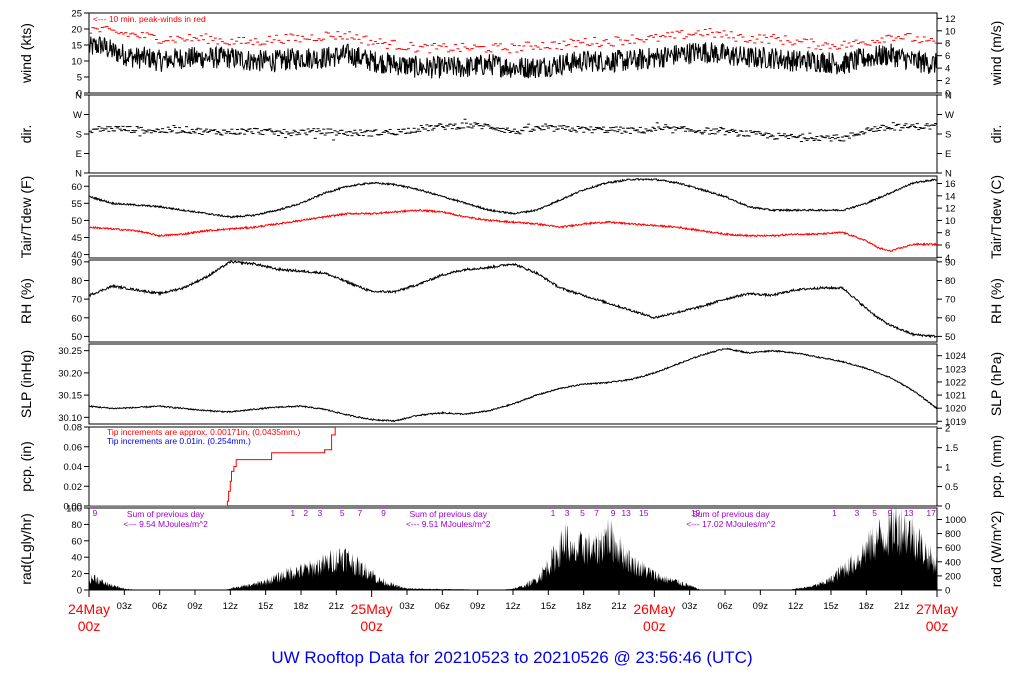 Image resolution: width=1024 pixels, height=700 pixels. Describe the element at coordinates (76, 558) in the screenshot. I see `left-tick-label: 40` at that location.